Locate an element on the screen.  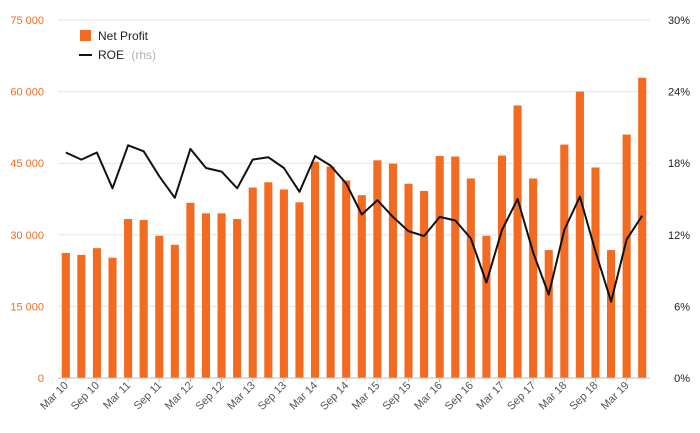
y-left-tick-label: 75 000 is located at coordinates (27, 21).